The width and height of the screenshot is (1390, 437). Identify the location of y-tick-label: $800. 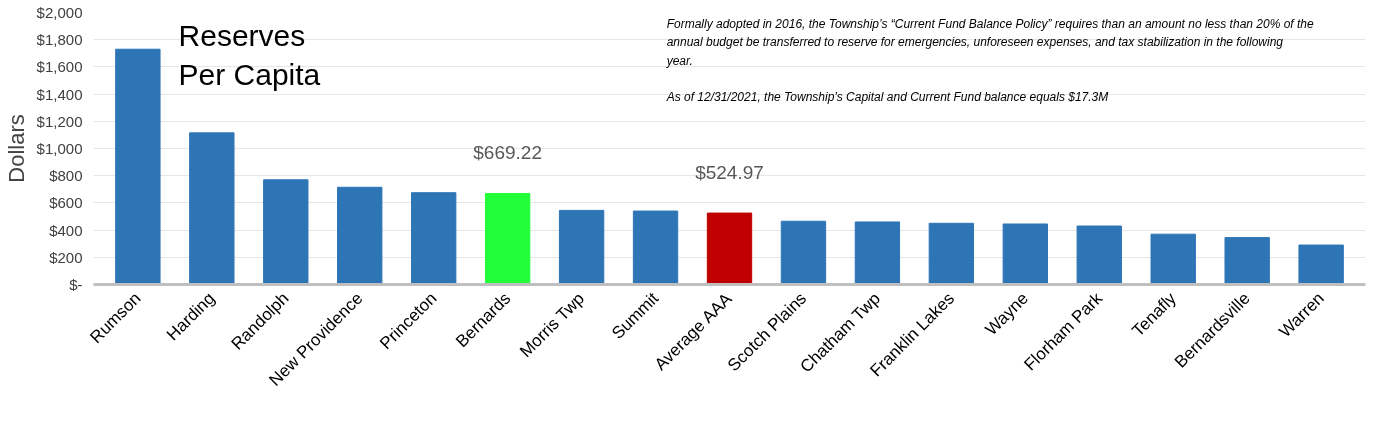
(66, 176).